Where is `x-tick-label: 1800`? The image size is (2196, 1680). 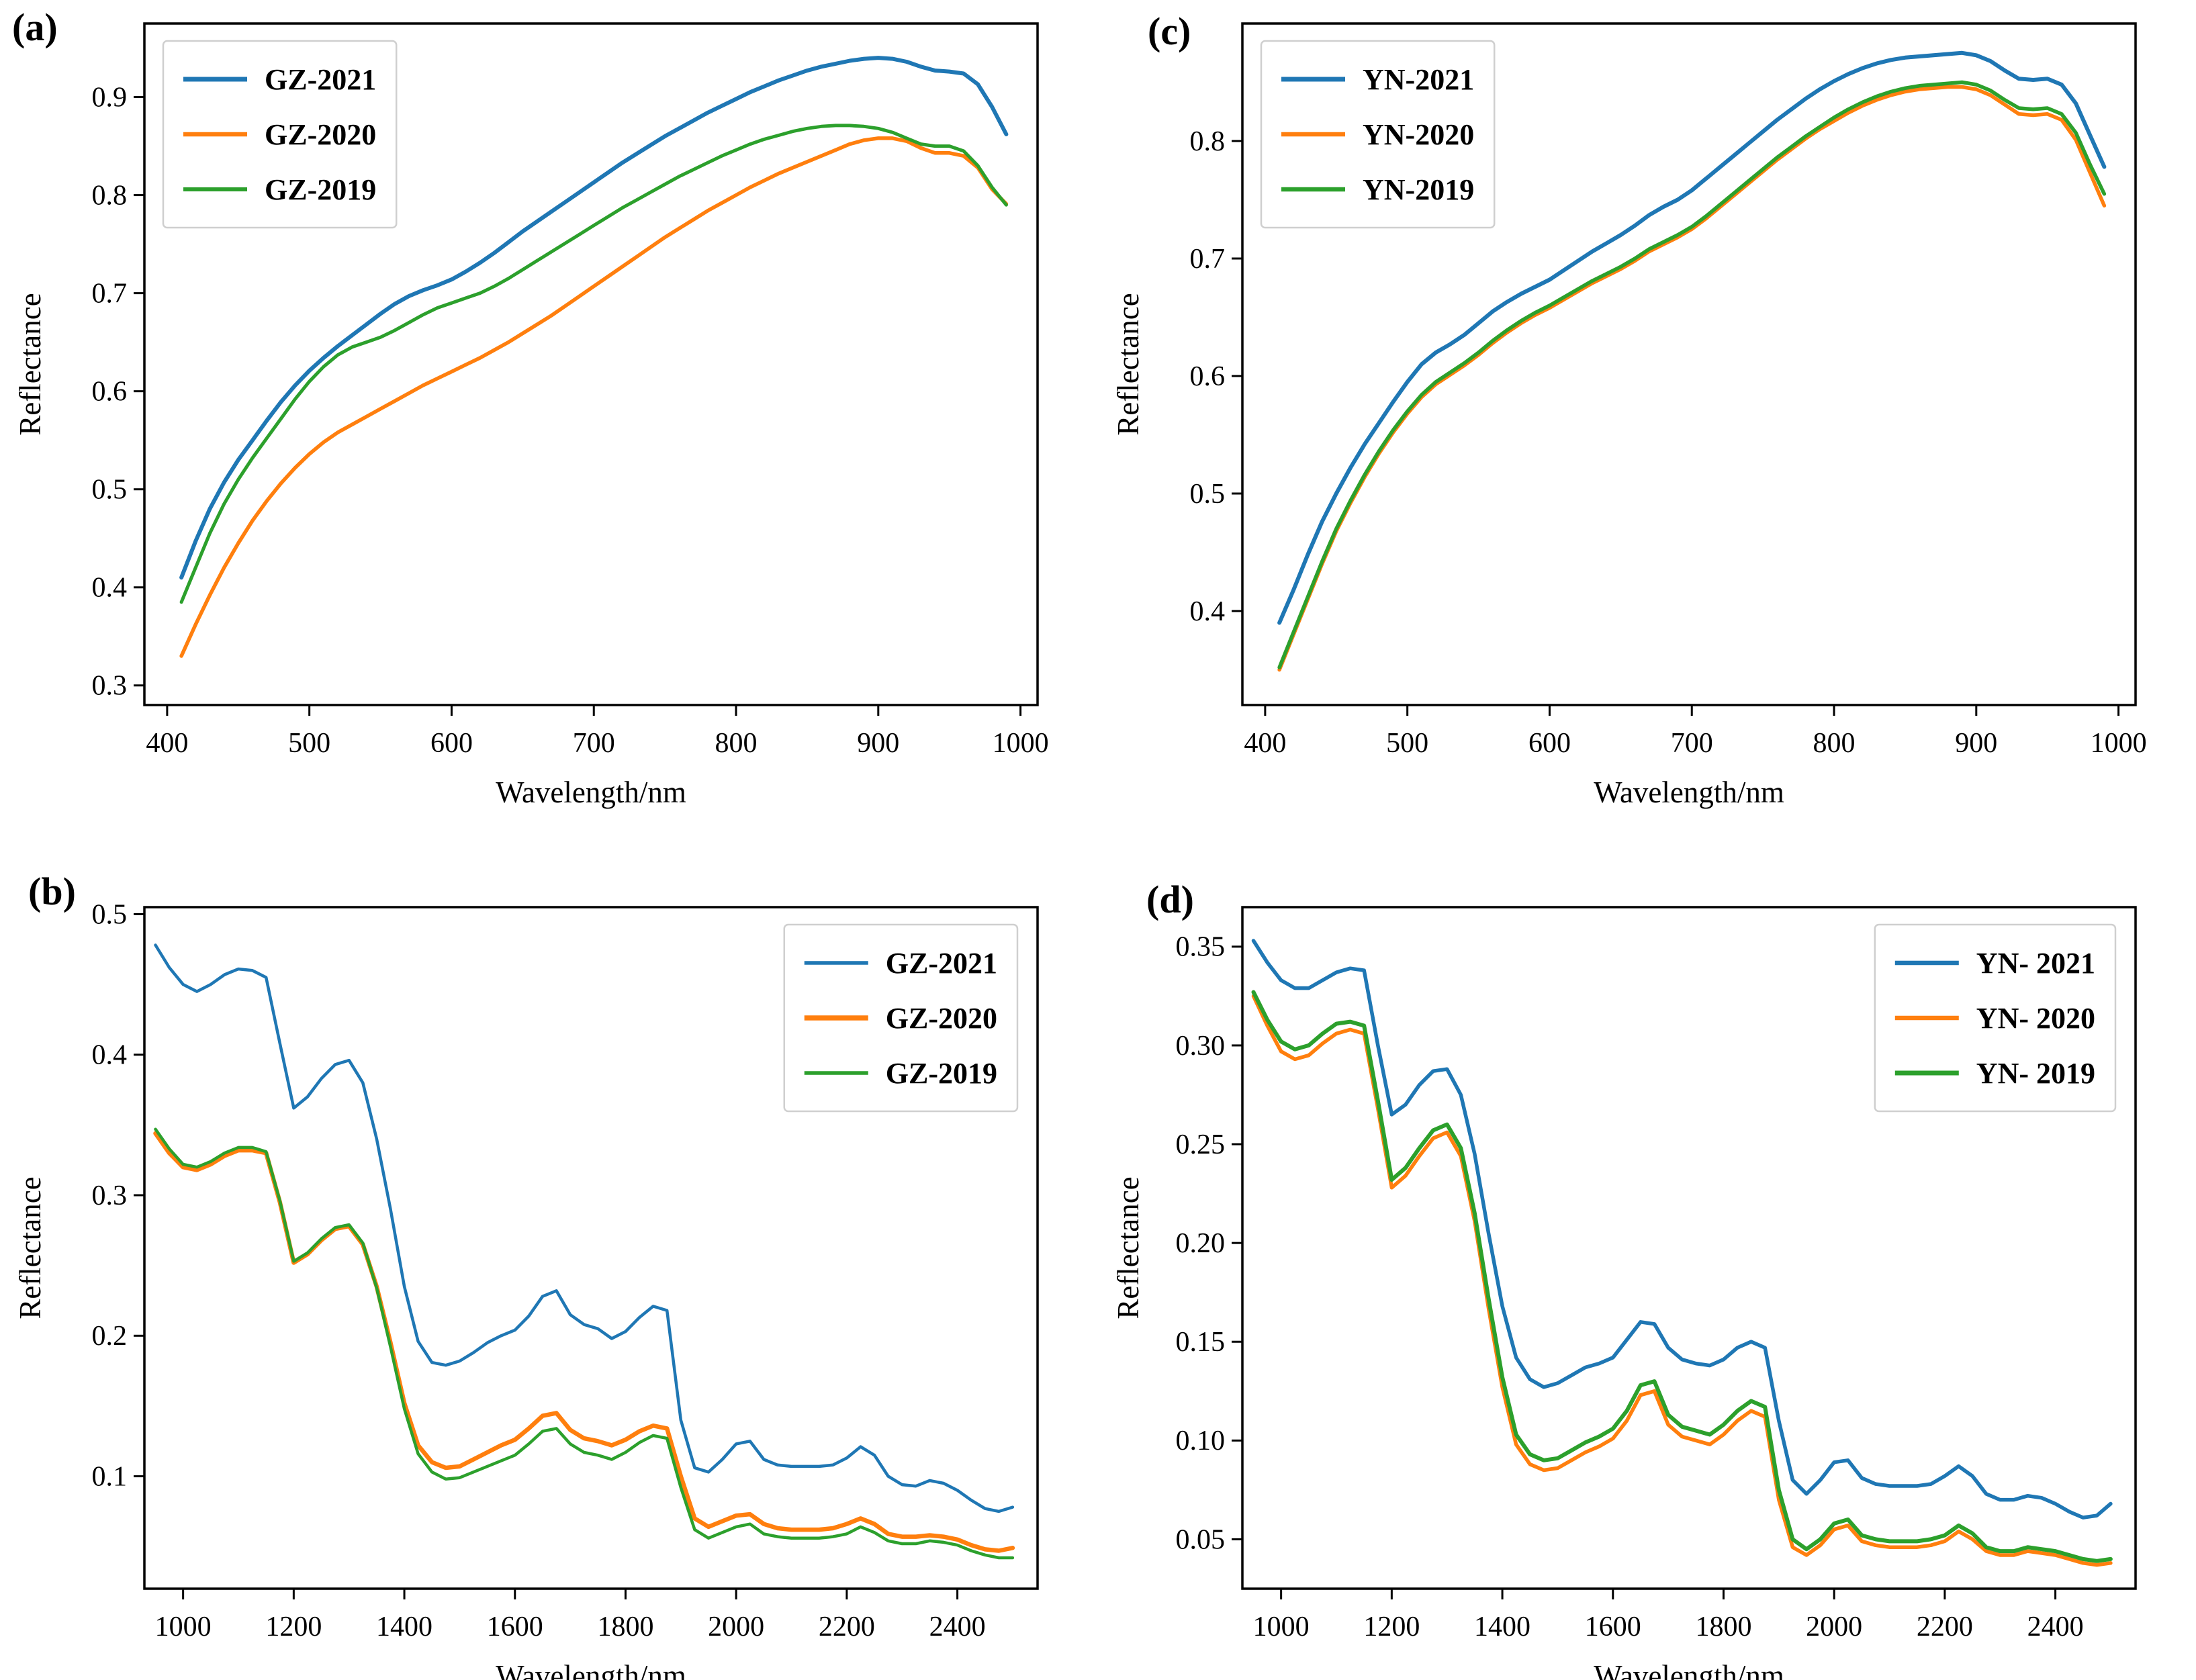 x-tick-label: 1800 is located at coordinates (625, 1627).